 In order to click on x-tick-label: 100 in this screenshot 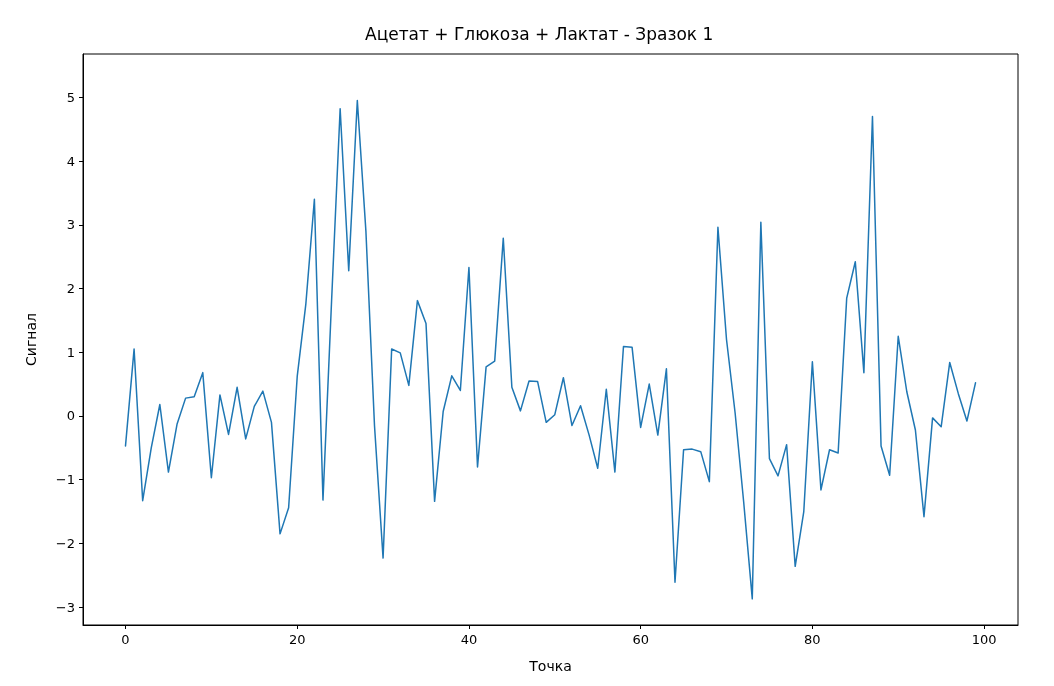, I will do `click(984, 639)`.